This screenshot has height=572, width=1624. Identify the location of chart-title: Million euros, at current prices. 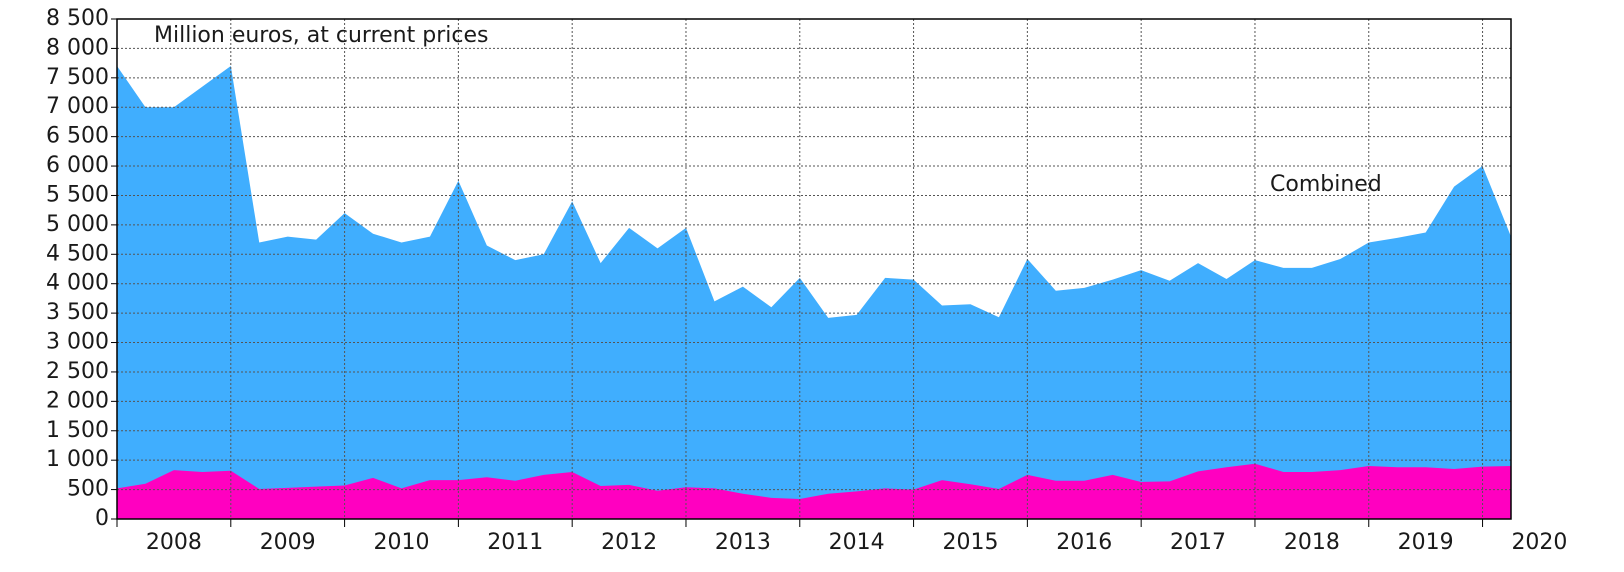
(321, 35).